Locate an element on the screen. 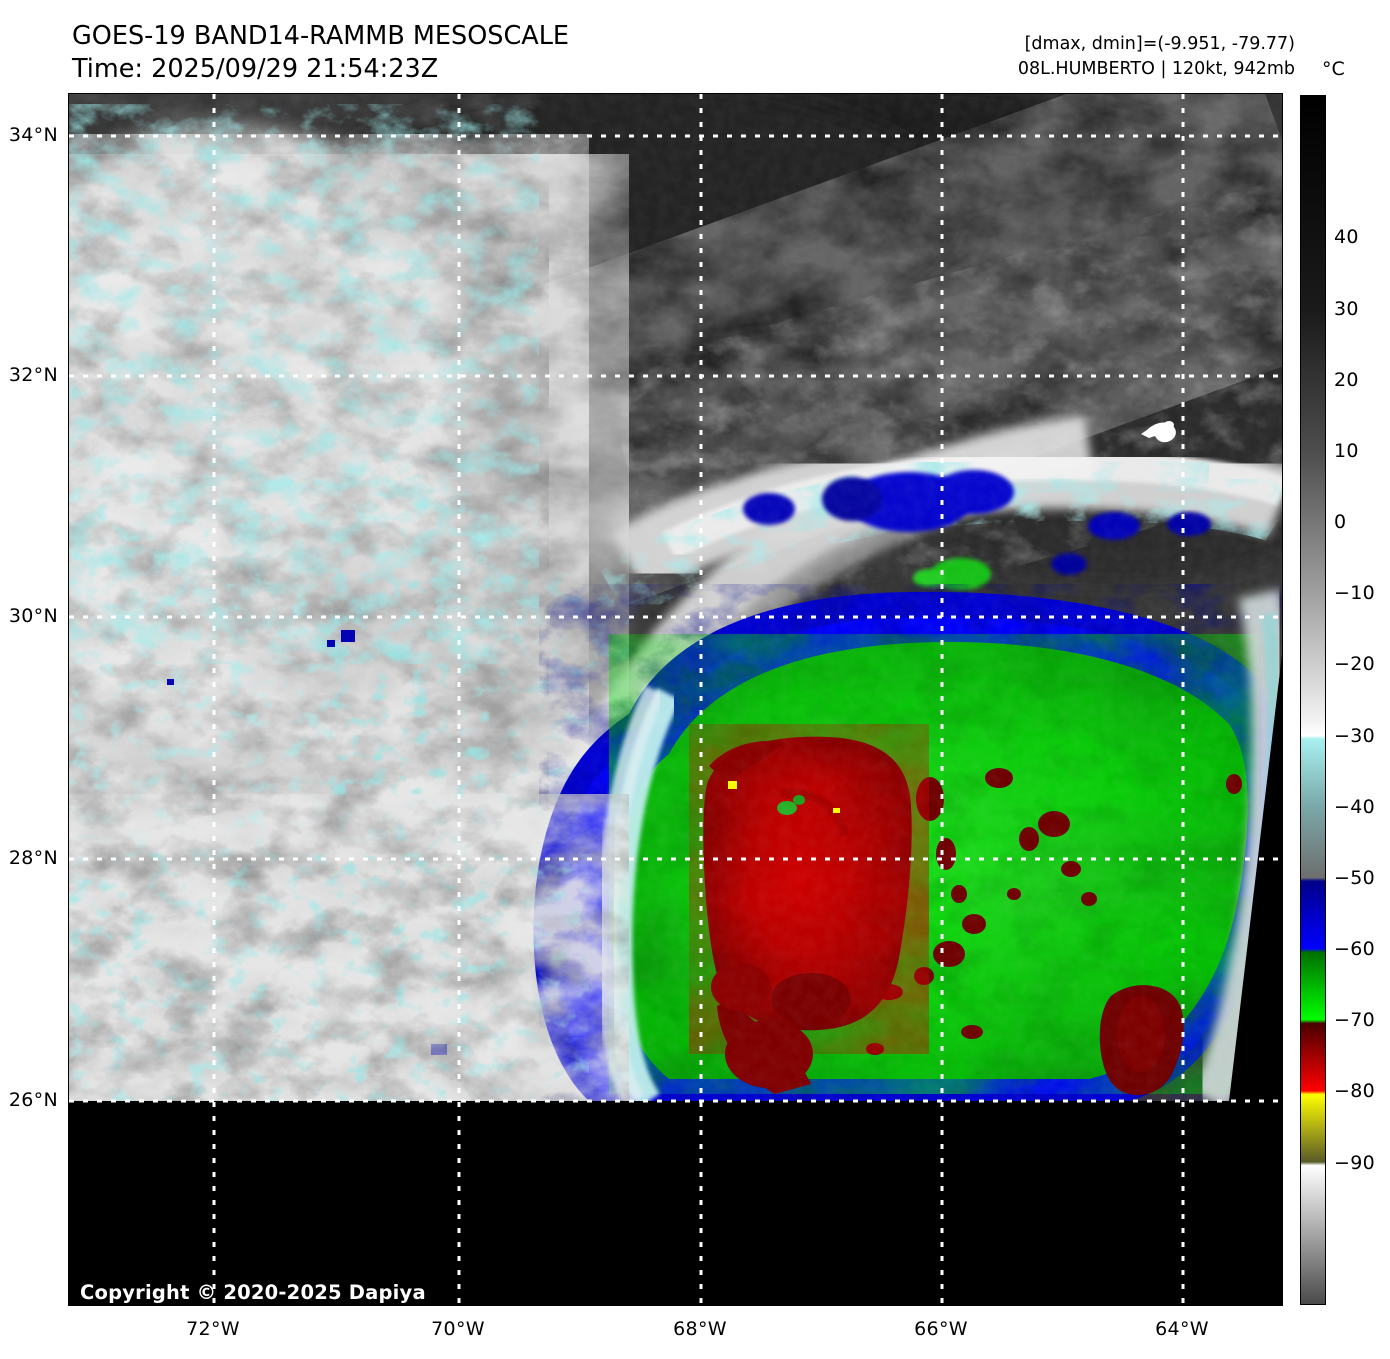  colorbar-tick-label: 0 is located at coordinates (1340, 522).